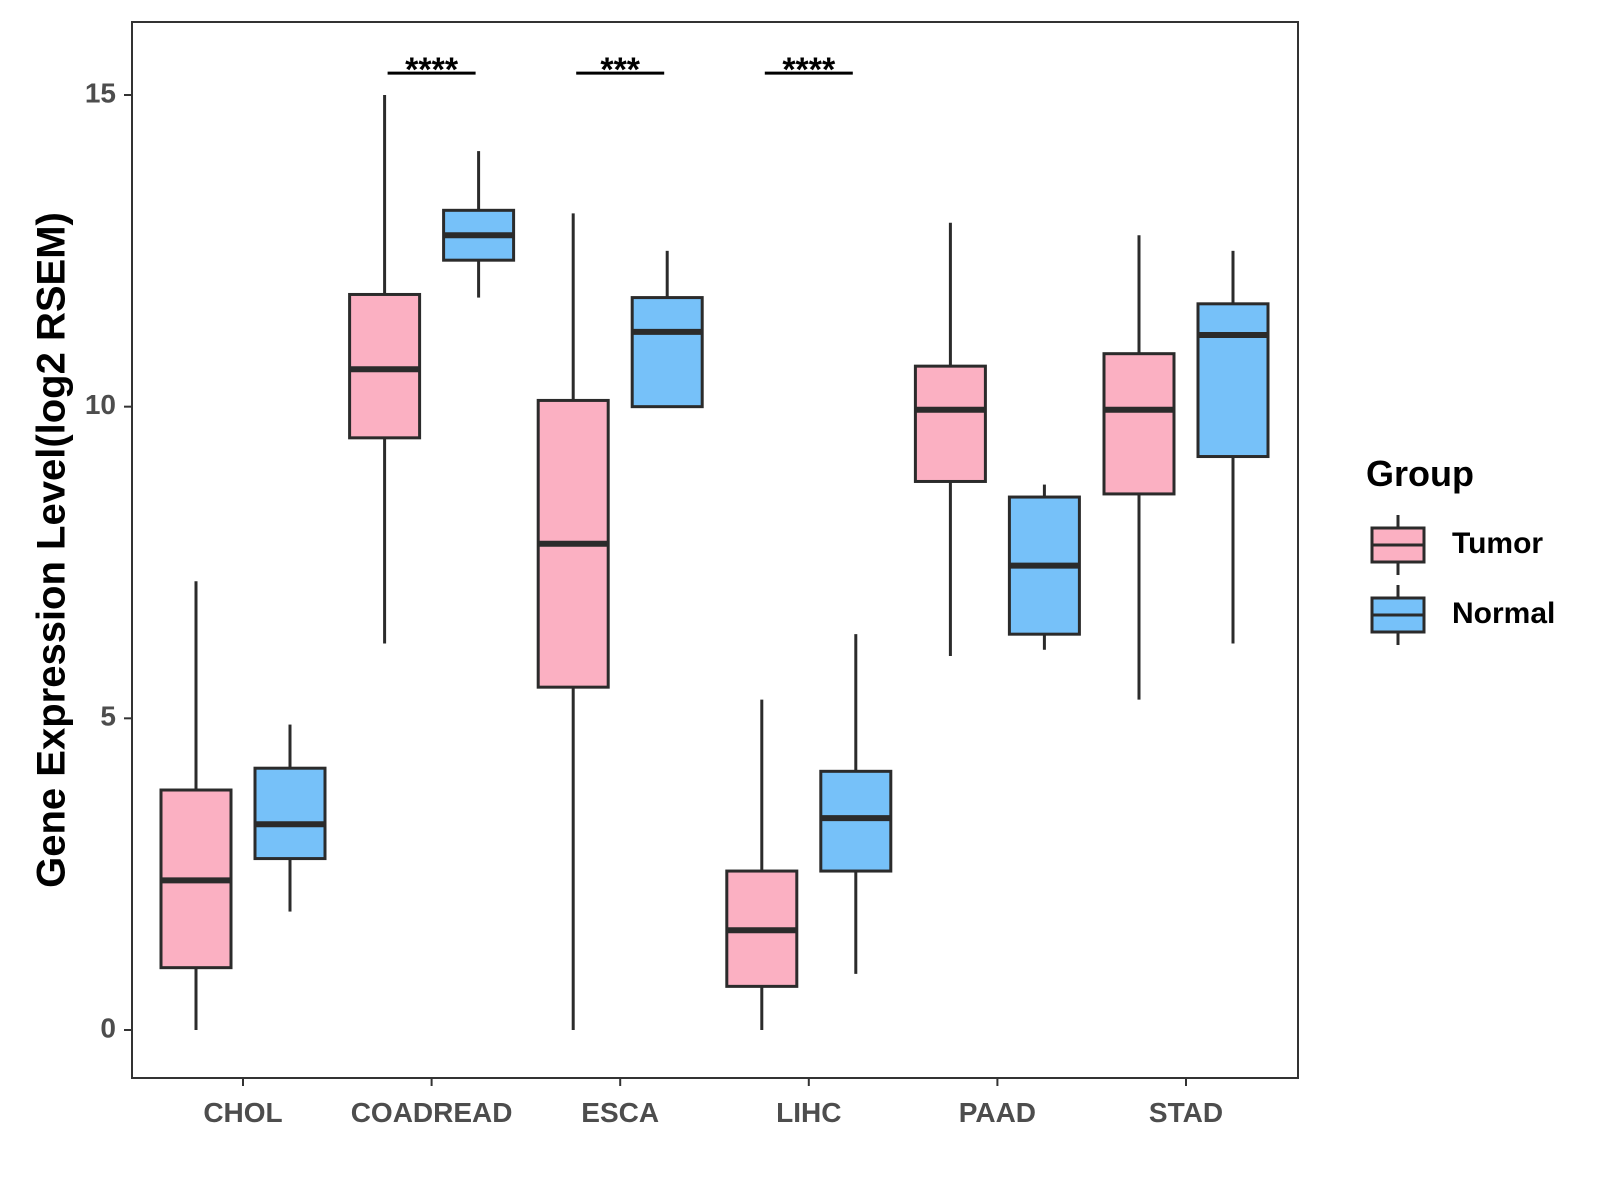 The image size is (1600, 1200). What do you see at coordinates (479, 224) in the screenshot?
I see `box-coadread-normal` at bounding box center [479, 224].